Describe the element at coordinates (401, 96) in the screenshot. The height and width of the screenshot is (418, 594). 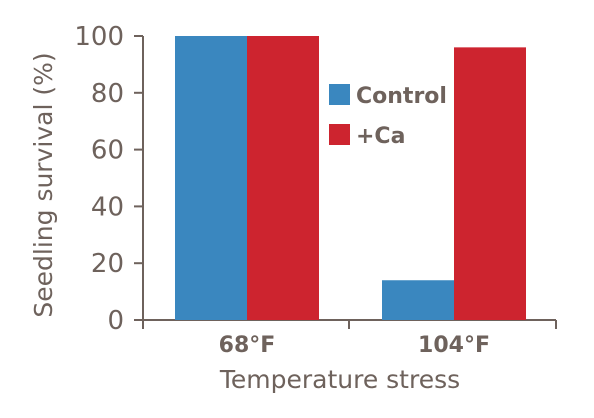
I see `legend-label-control: Control` at that location.